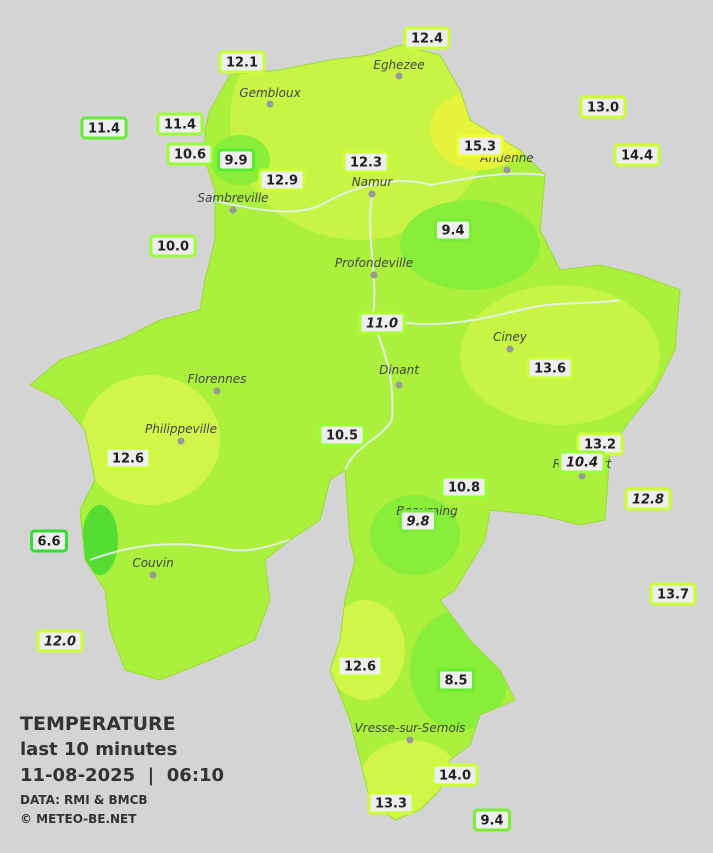  I want to click on station-value: 10.8, so click(464, 488).